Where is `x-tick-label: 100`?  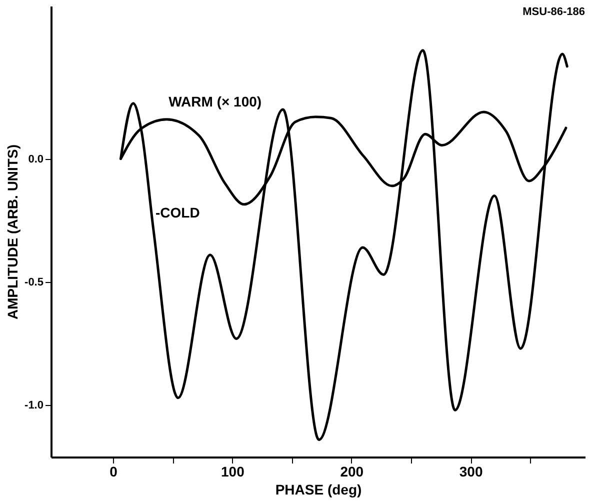 x-tick-label: 100 is located at coordinates (233, 472).